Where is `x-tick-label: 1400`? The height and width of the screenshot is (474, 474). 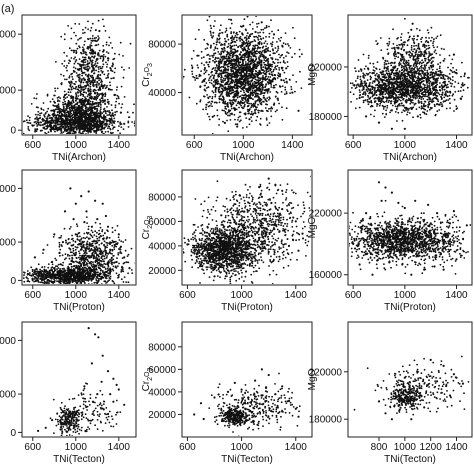 x-tick-label: 1400 is located at coordinates (119, 145).